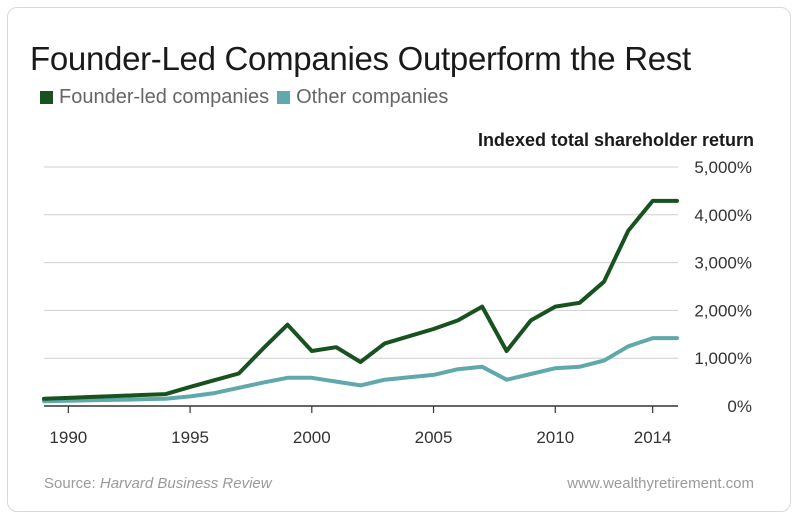 This screenshot has width=800, height=521. I want to click on legend-swatch-founder-led, so click(46, 97).